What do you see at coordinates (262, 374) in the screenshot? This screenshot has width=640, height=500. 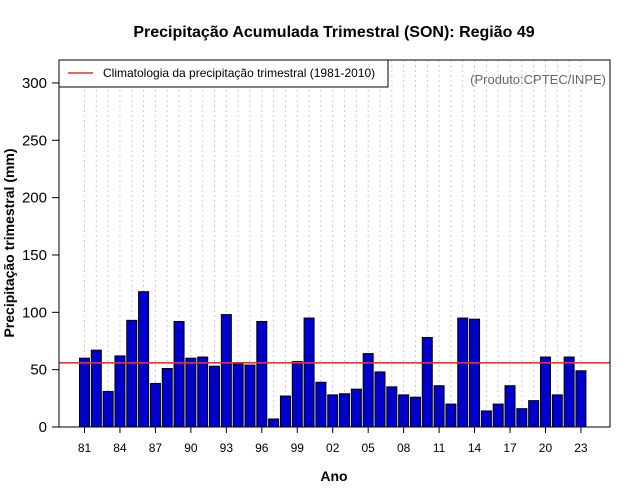 I see `bar-1996` at bounding box center [262, 374].